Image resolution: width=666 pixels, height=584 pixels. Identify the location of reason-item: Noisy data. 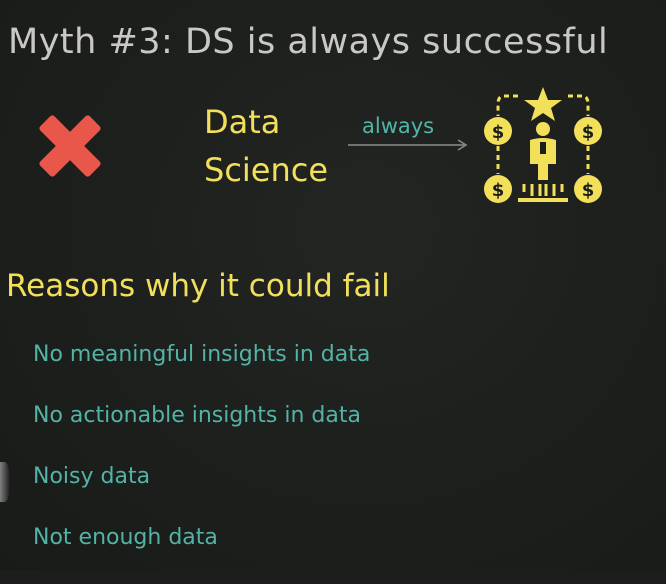
(92, 476).